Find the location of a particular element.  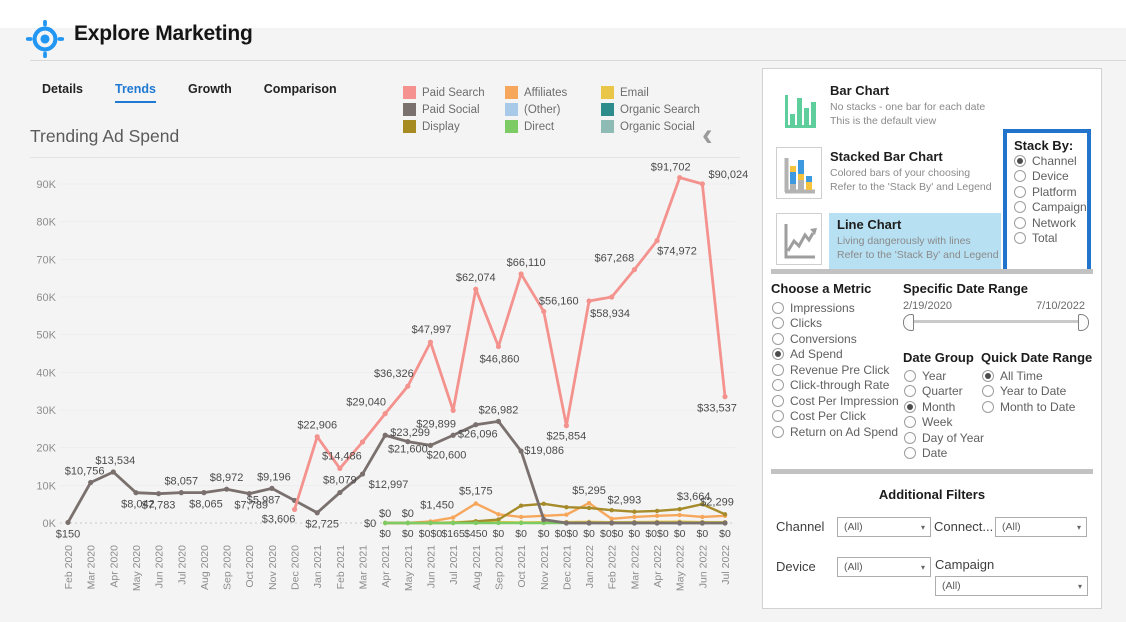

svg-text: $2,299 is located at coordinates (717, 502).